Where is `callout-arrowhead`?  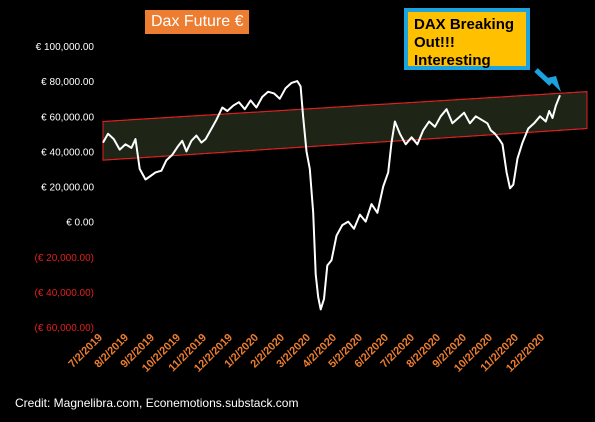
callout-arrowhead is located at coordinates (554, 84).